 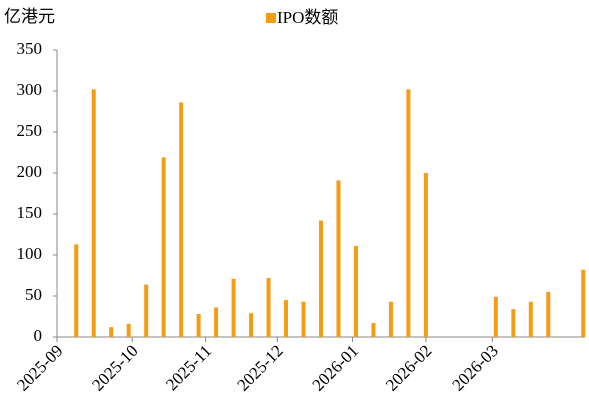 I want to click on y-axis-unit: 亿港元, so click(x=29, y=16).